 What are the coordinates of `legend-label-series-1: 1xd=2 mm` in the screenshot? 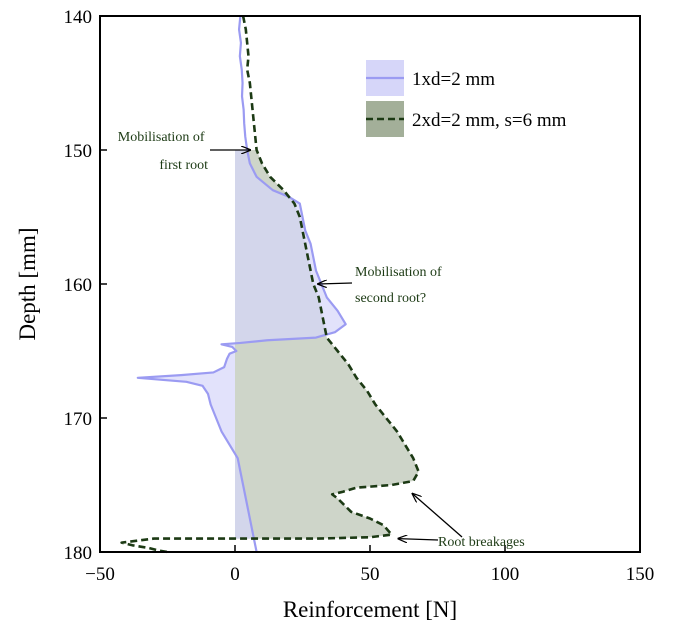 It's located at (453, 79).